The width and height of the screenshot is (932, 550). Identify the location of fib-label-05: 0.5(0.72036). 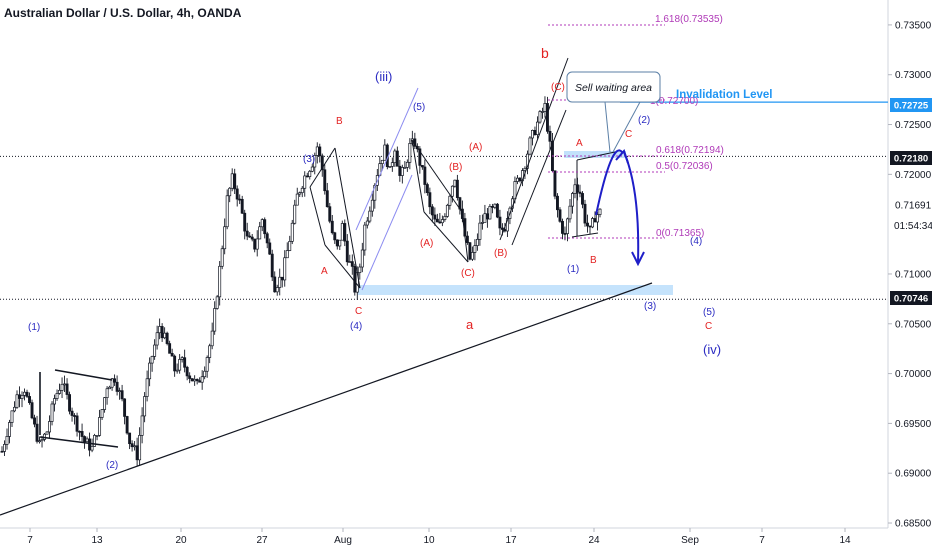
(684, 166).